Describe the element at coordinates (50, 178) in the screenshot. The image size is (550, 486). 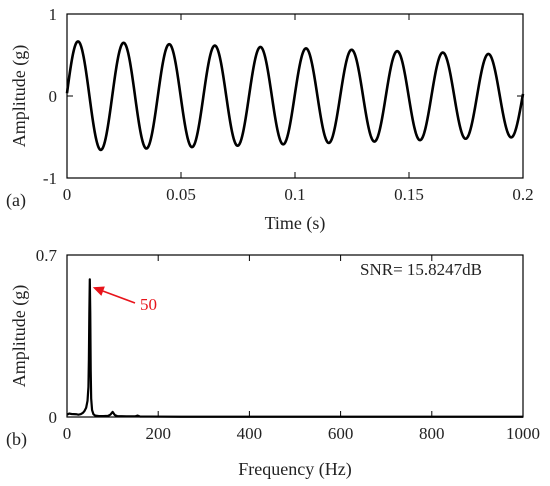
I see `panel-a-y-tick-label: -1` at that location.